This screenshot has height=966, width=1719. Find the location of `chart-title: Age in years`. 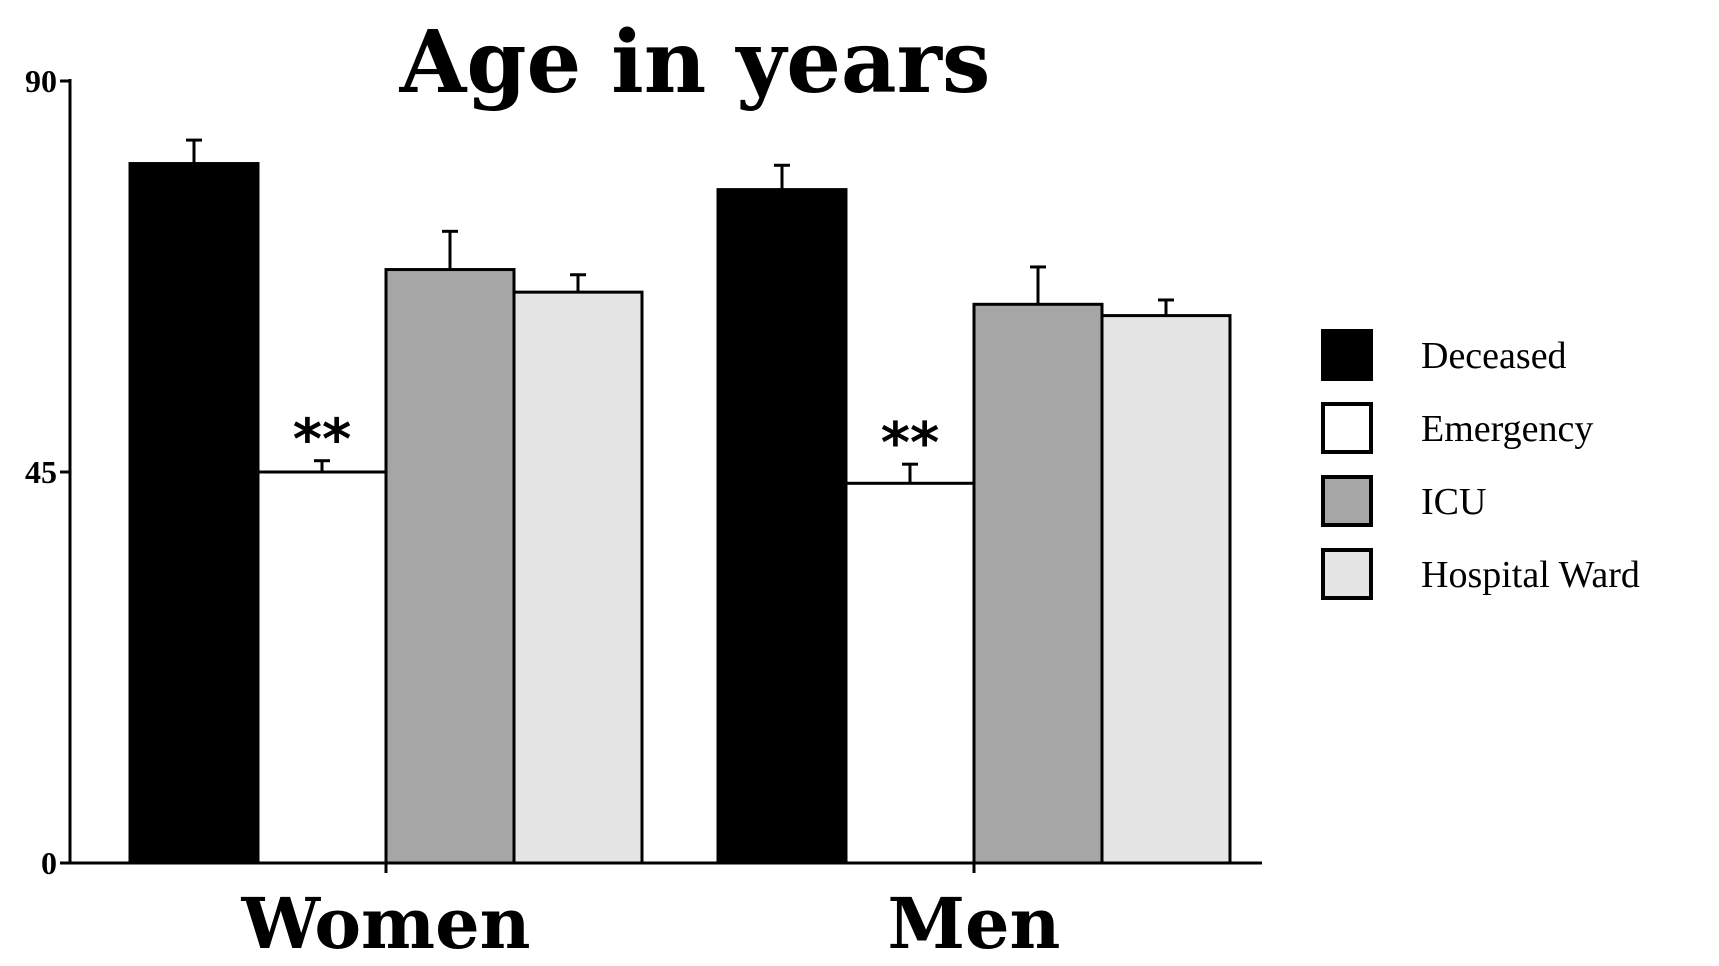

chart-title: Age in years is located at coordinates (695, 62).